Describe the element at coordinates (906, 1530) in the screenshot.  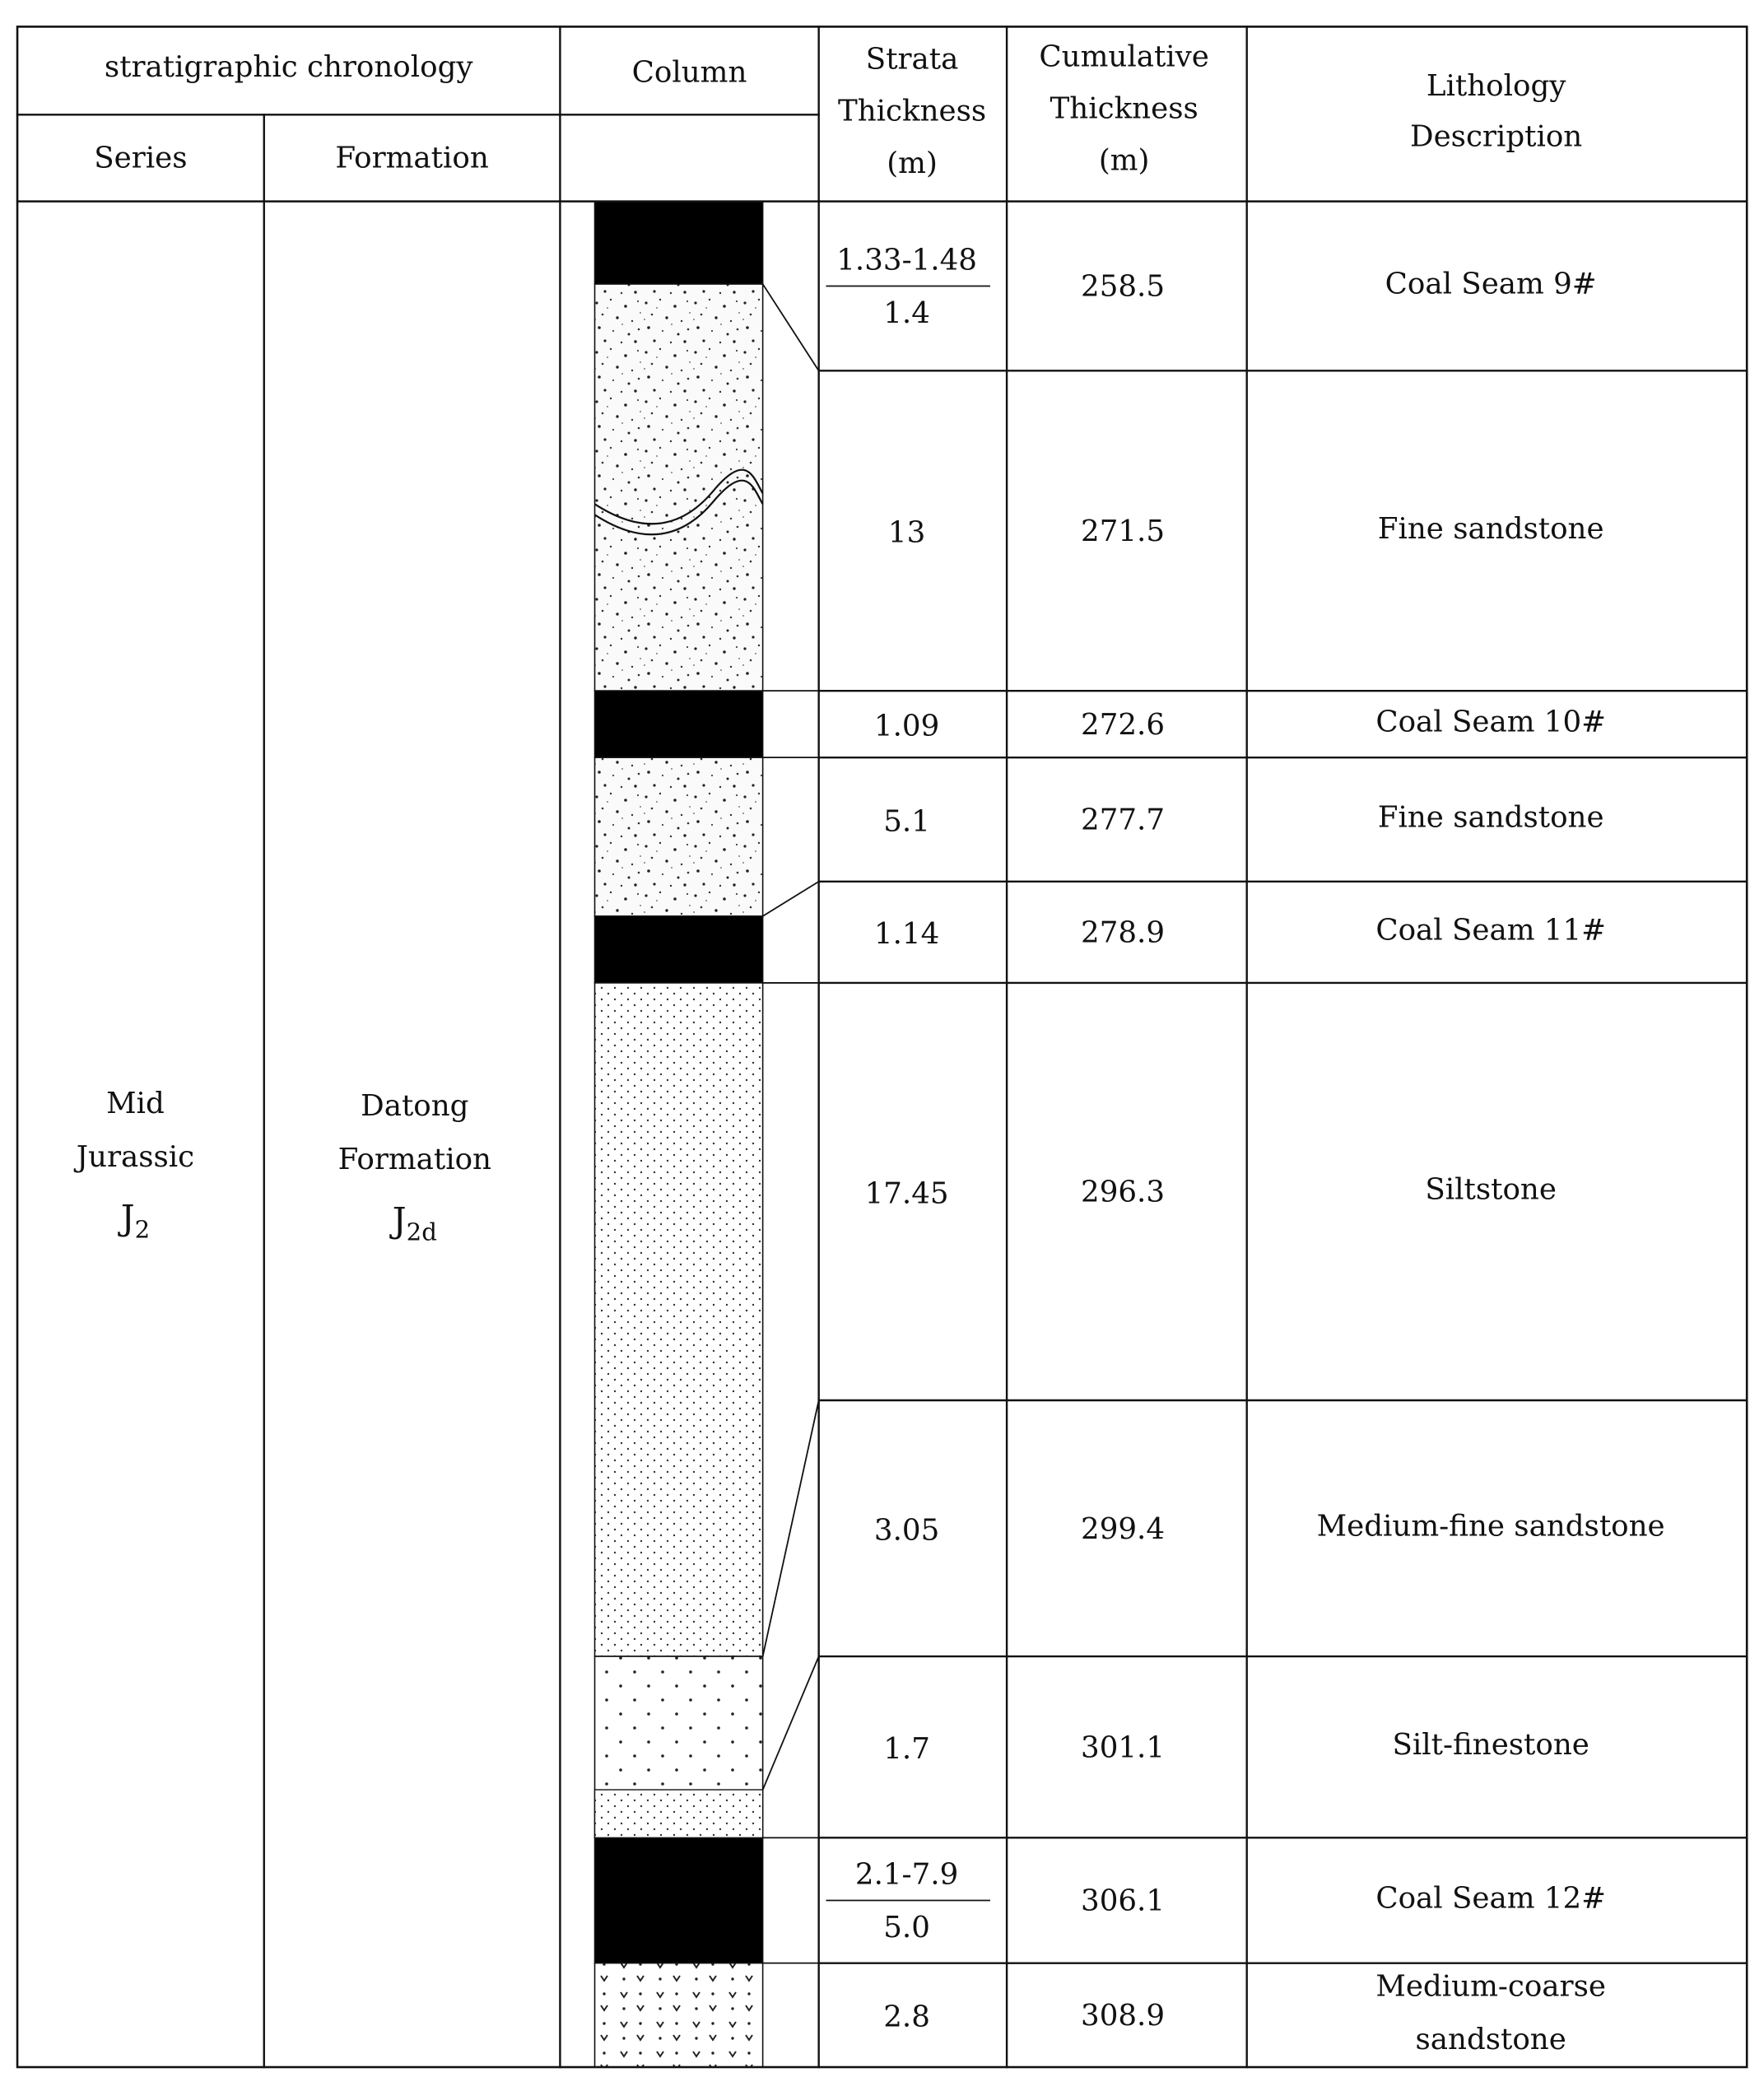
I see `thickness-value: 3.05` at that location.